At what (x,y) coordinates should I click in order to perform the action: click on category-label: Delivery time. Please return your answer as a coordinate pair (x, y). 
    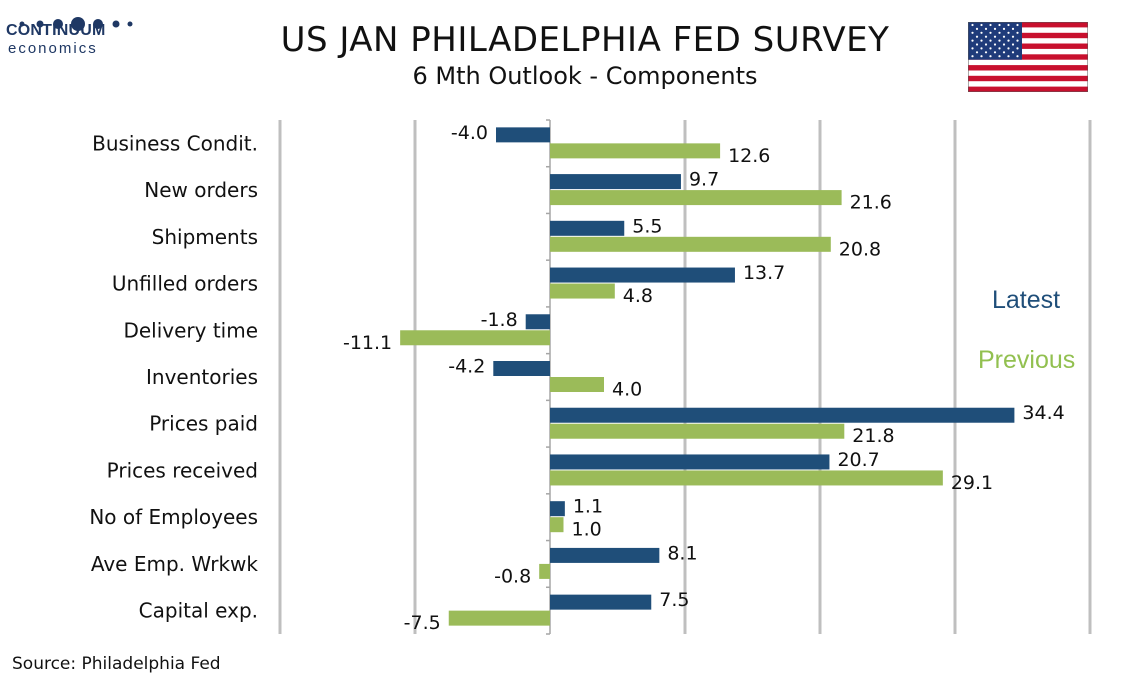
    Looking at the image, I should click on (190, 330).